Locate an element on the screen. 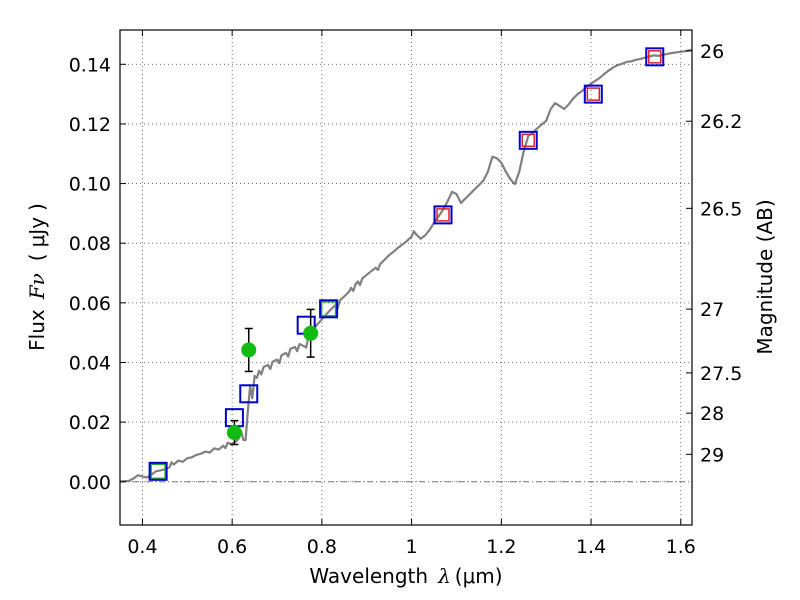  y2-axis-label: Magnitude (AB) is located at coordinates (765, 276).